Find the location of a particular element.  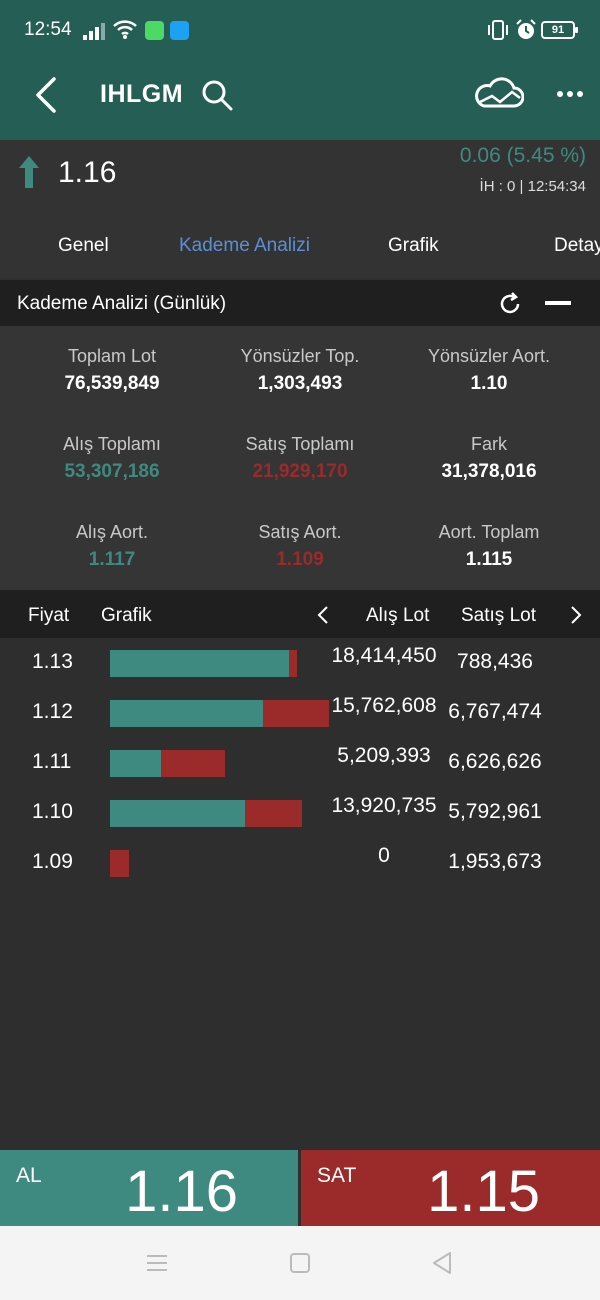

message-app-icon is located at coordinates (154, 30).